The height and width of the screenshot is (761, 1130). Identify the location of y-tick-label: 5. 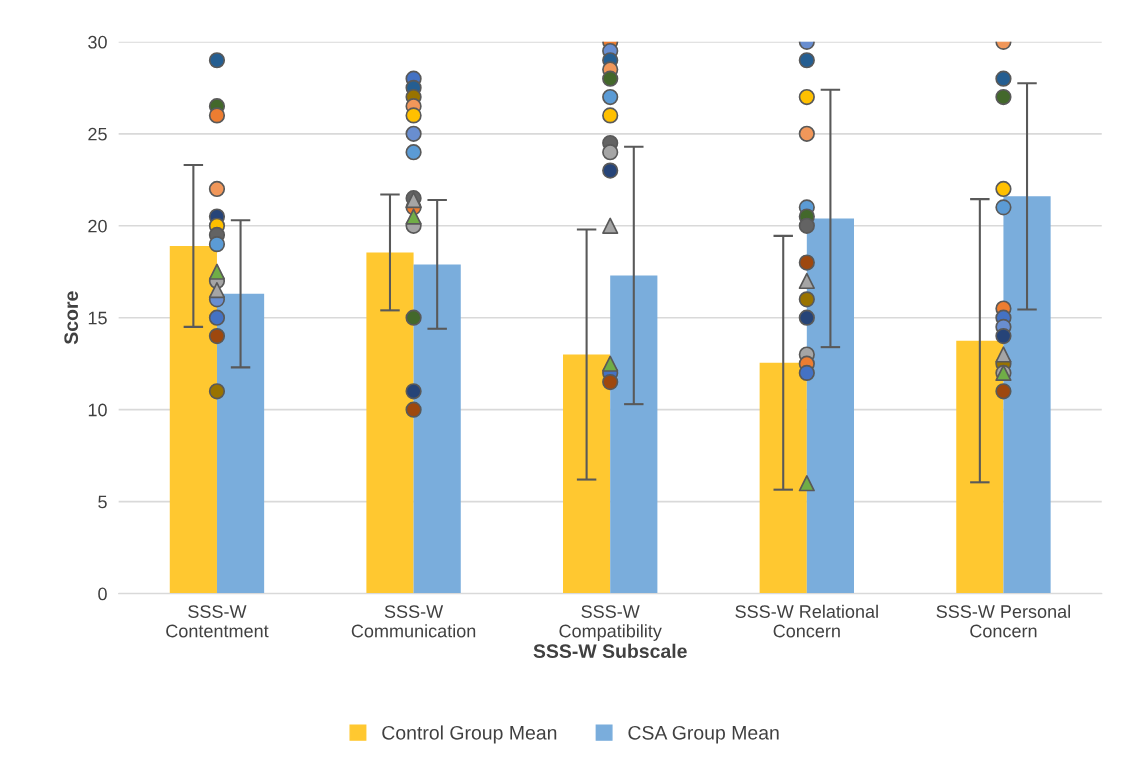
(102, 502).